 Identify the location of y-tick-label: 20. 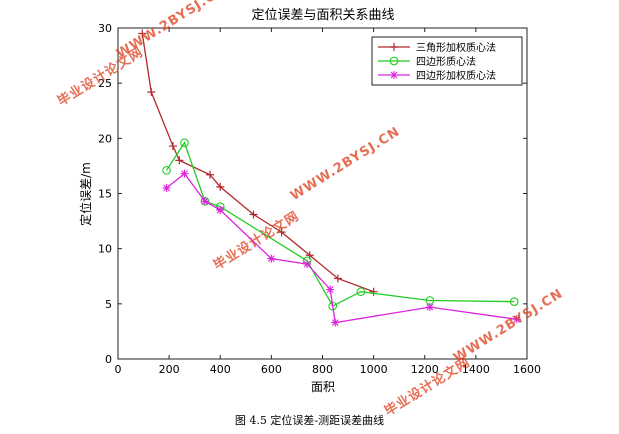
(105, 138).